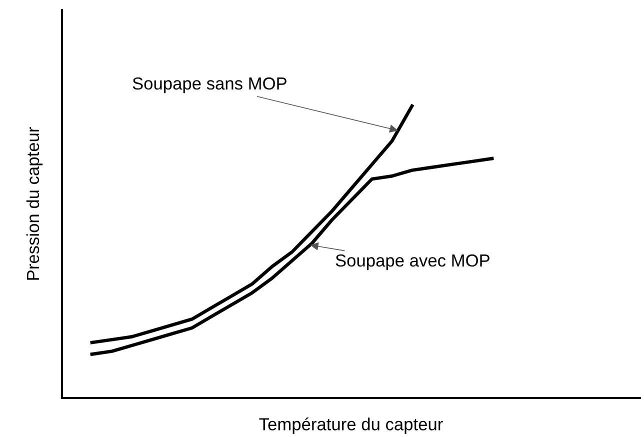  I want to click on x-axis-title: Température du capteur, so click(351, 425).